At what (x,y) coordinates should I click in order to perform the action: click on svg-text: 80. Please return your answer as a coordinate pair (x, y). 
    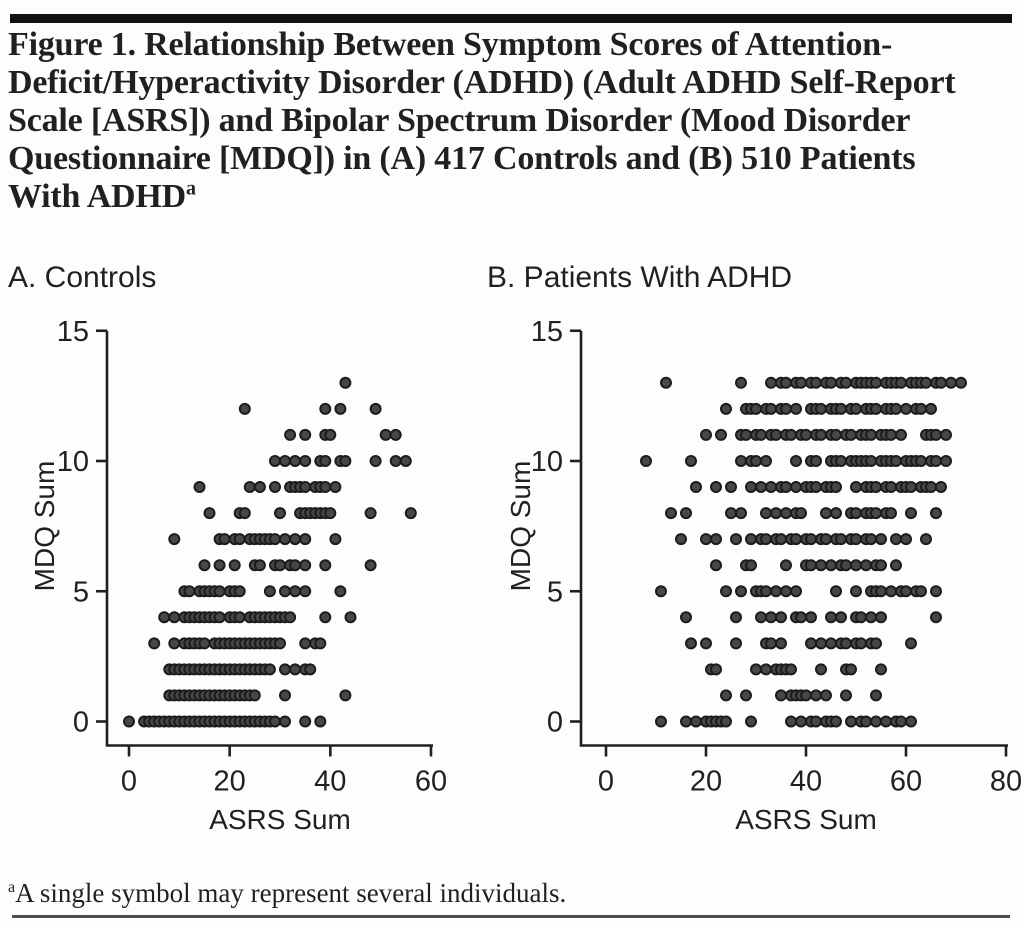
    Looking at the image, I should click on (1006, 782).